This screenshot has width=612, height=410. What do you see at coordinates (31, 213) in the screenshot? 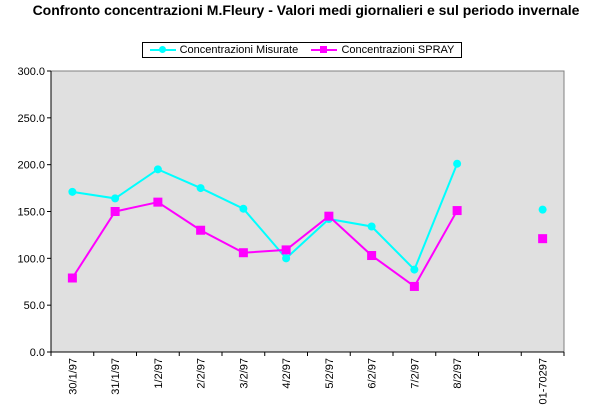
I see `y-tick-label: 150.0` at bounding box center [31, 213].